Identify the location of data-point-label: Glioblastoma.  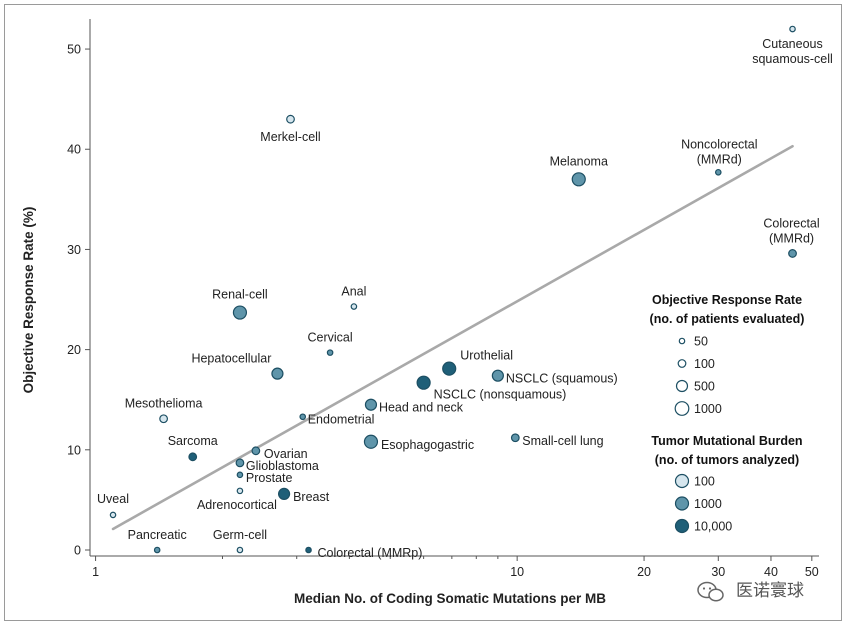
(282, 466).